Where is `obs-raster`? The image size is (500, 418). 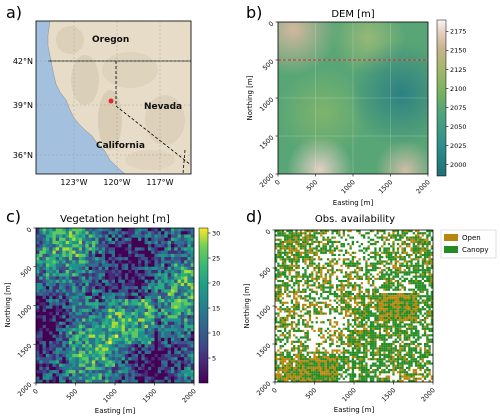 obs-raster is located at coordinates (354, 306).